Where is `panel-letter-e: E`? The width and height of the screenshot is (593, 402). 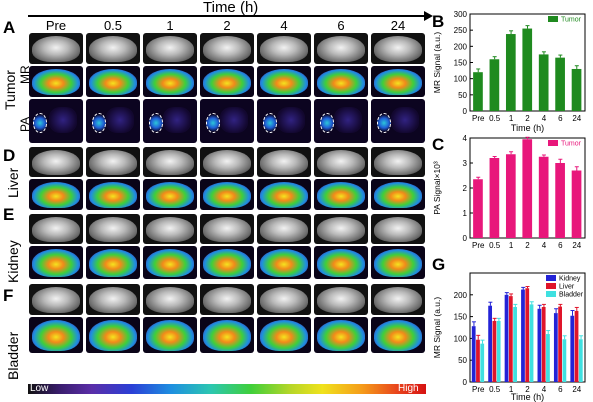
panel-letter-e: E is located at coordinates (9, 214).